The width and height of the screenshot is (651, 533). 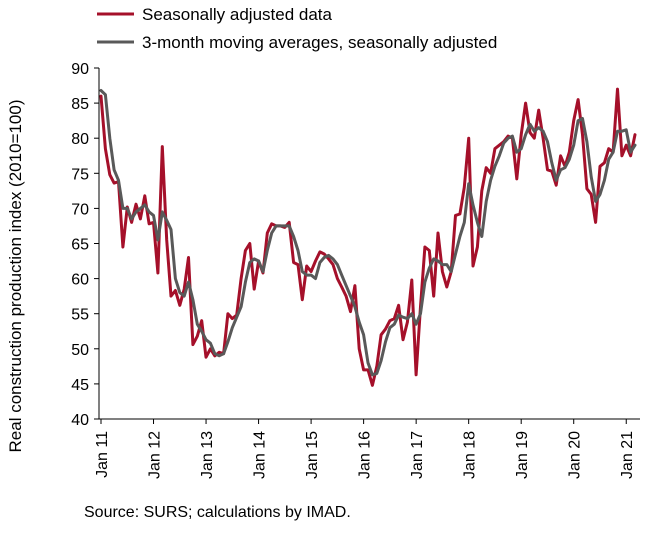 I want to click on y-ticks: 40 45 50 55 60 65 70 75 80 85 90, so click(x=85, y=245).